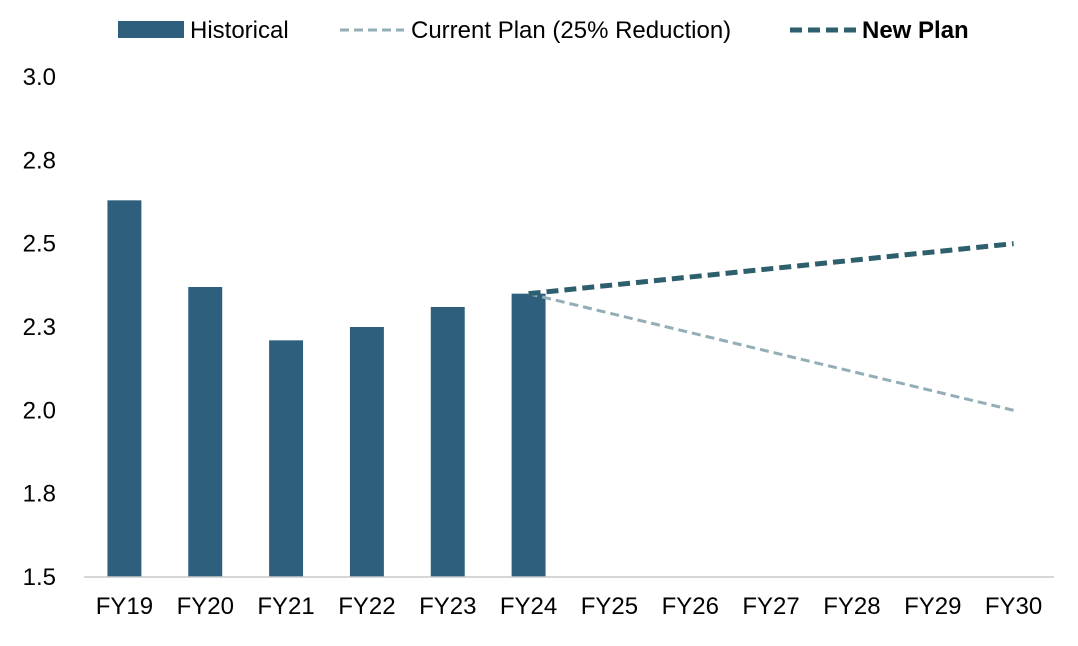 The width and height of the screenshot is (1078, 646). Describe the element at coordinates (124, 606) in the screenshot. I see `x-tick-label: FY19` at that location.